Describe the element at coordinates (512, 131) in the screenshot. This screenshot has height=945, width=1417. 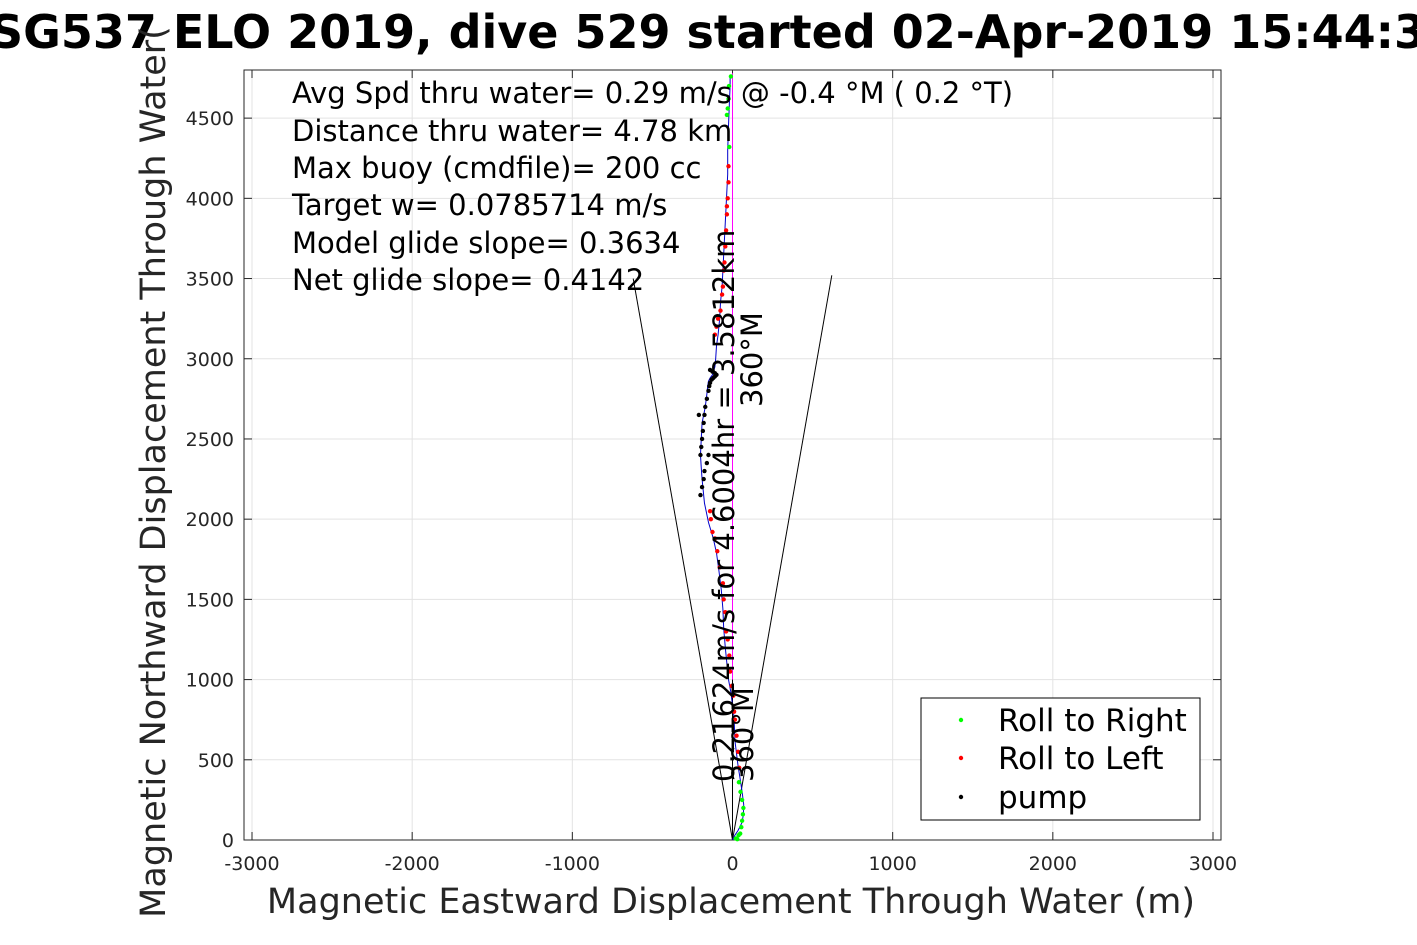
I see `annotation-distance: Distance thru water= 4.78 km` at that location.